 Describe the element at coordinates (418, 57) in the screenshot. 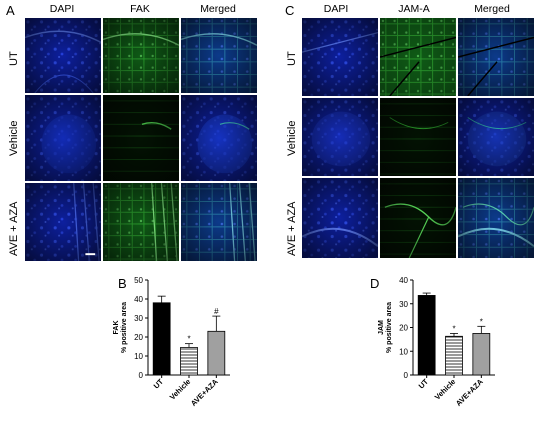

I see `micrograph-ut-jam-a` at that location.